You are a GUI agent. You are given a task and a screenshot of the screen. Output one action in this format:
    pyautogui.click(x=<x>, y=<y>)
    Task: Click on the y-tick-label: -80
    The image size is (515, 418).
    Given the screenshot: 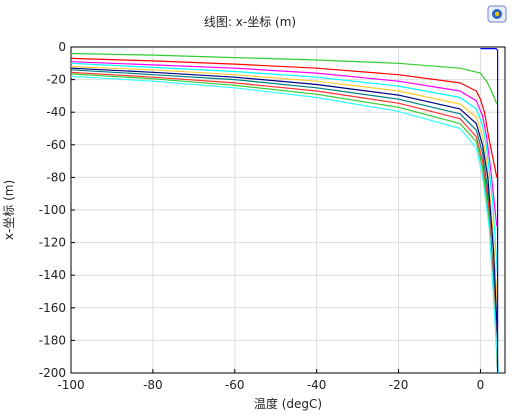 What is the action you would take?
    pyautogui.click(x=56, y=177)
    